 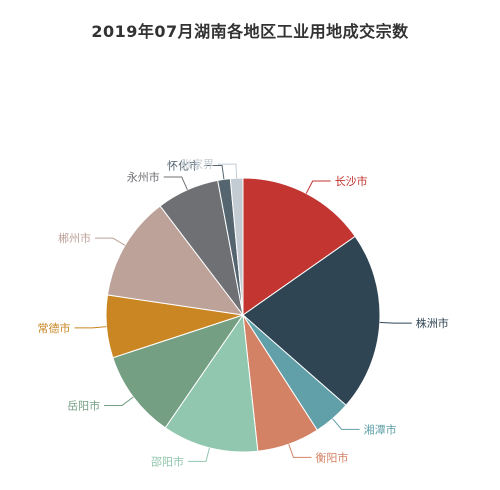 What do you see at coordinates (432, 323) in the screenshot?
I see `slice-label-2: 株洲市` at bounding box center [432, 323].